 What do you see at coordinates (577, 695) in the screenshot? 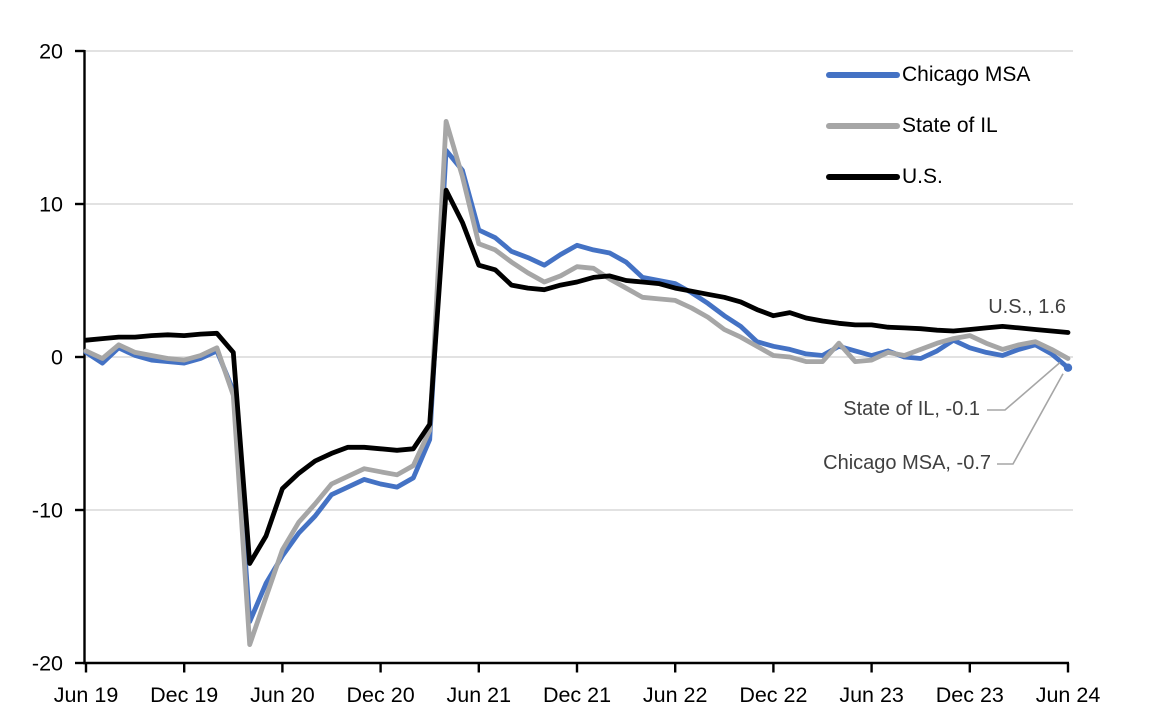
I see `x-tick-label-5: Dec 21` at bounding box center [577, 695].